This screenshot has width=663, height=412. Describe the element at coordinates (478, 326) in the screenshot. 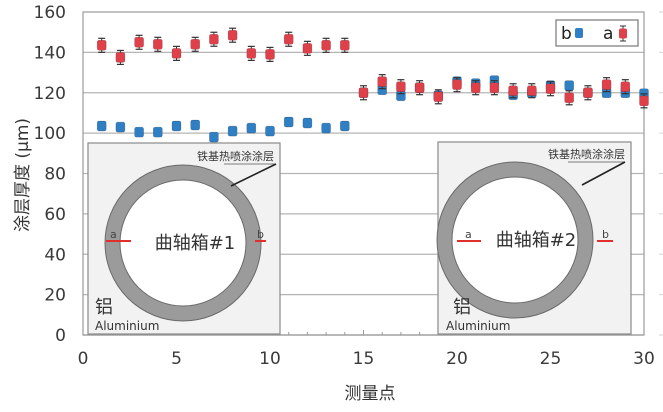

I see `inset-2-substrate-en: Aluminium` at that location.